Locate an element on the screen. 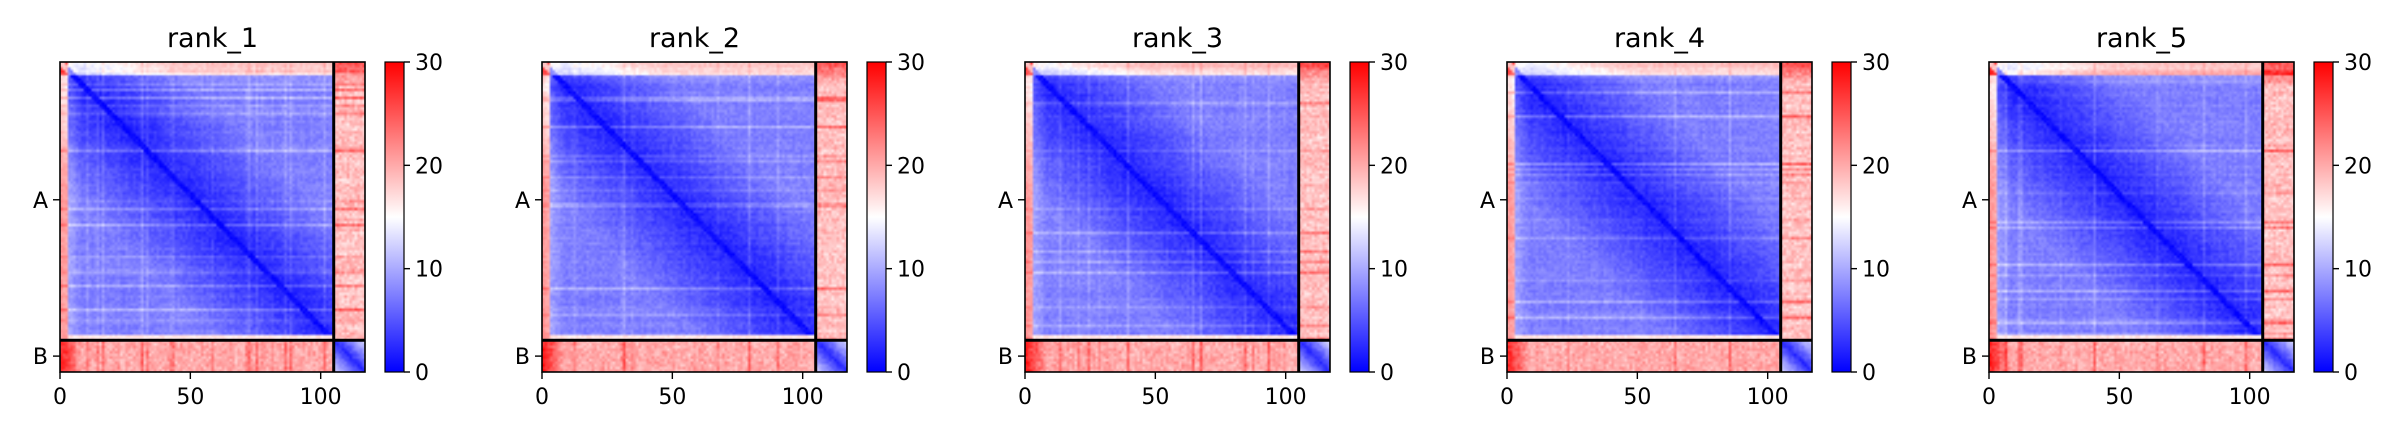  panel-title: rank_4 is located at coordinates (1659, 38).